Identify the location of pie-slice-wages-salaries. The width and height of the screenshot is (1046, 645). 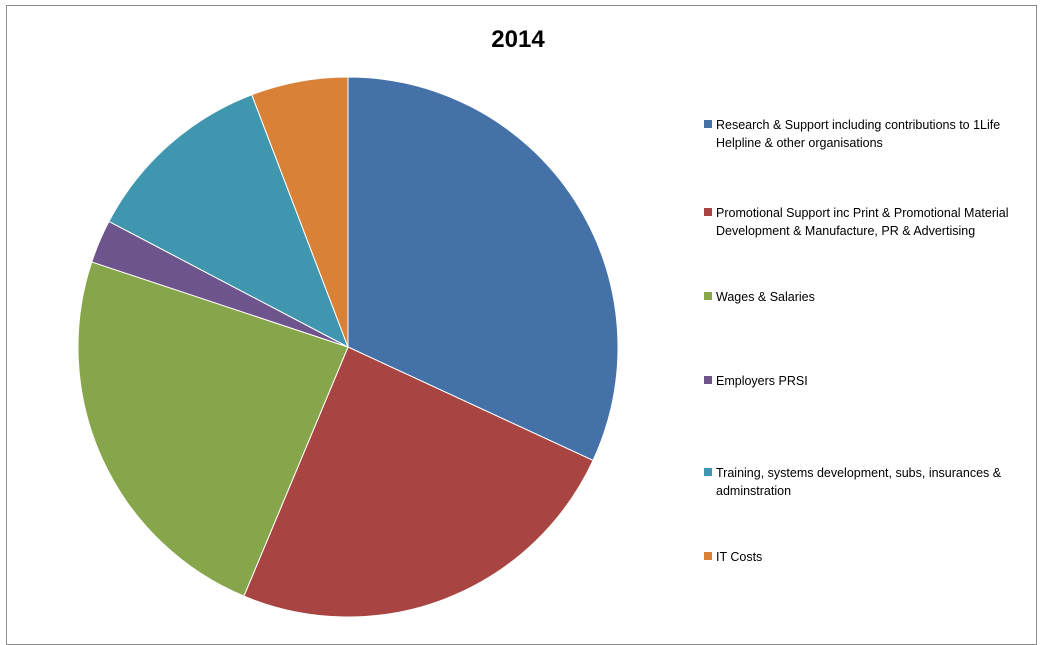
(213, 429).